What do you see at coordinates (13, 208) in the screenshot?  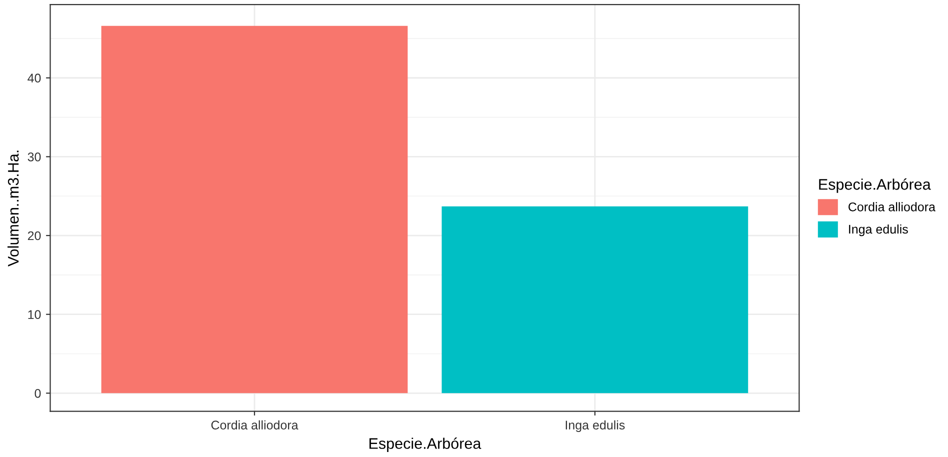 I see `y-axis-title: Volumen..m3.Ha.` at bounding box center [13, 208].